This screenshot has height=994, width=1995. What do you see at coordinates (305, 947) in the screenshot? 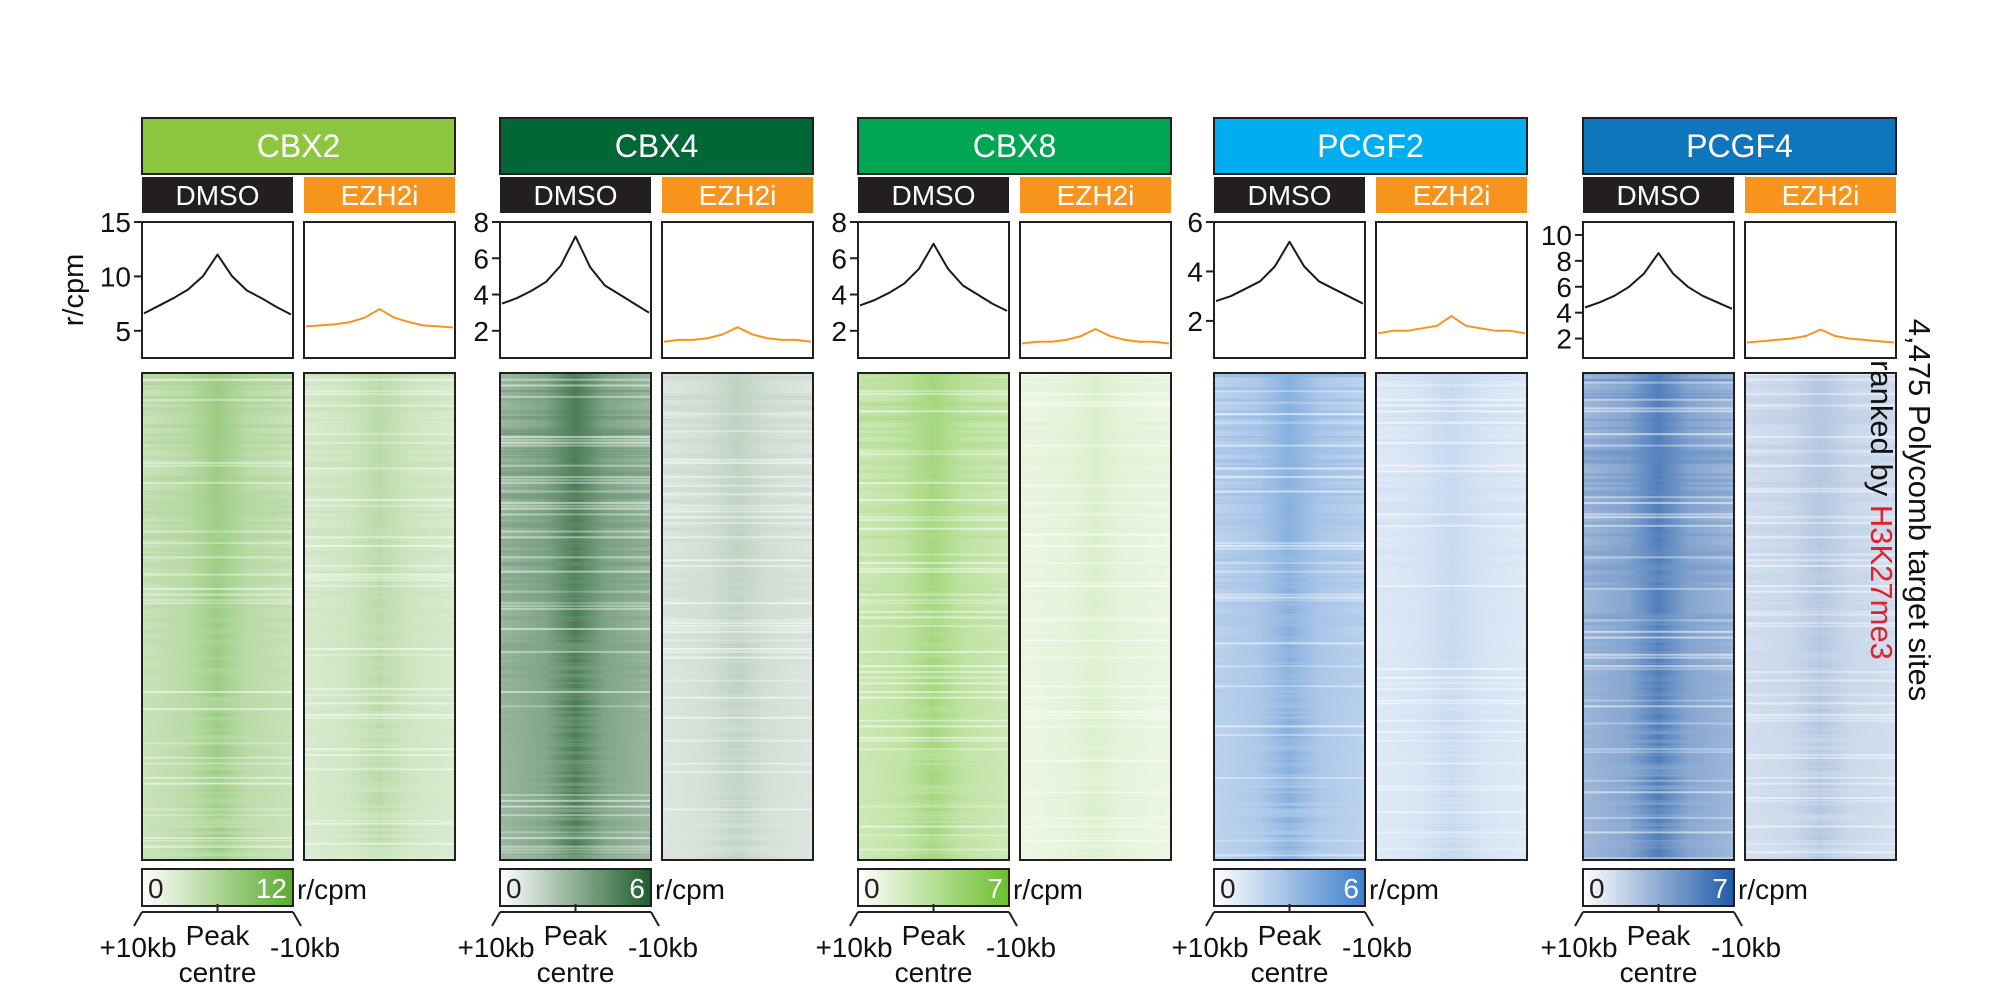
I see `x-axis-right-label: -10kb` at bounding box center [305, 947].